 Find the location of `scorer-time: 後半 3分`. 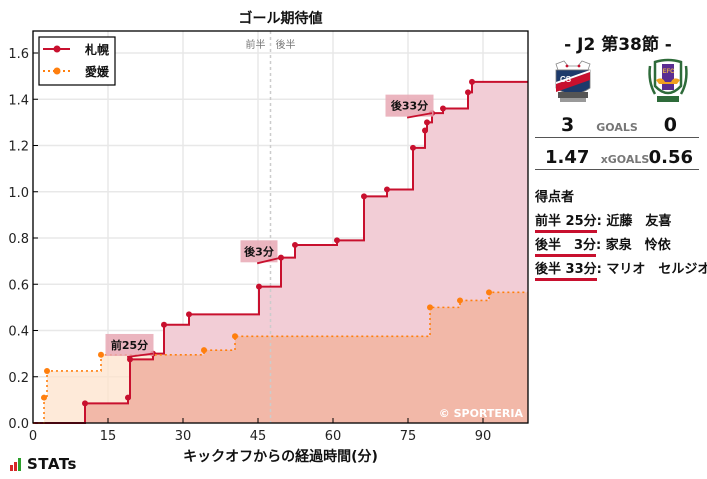

scorer-time: 後半 3分 is located at coordinates (566, 247).